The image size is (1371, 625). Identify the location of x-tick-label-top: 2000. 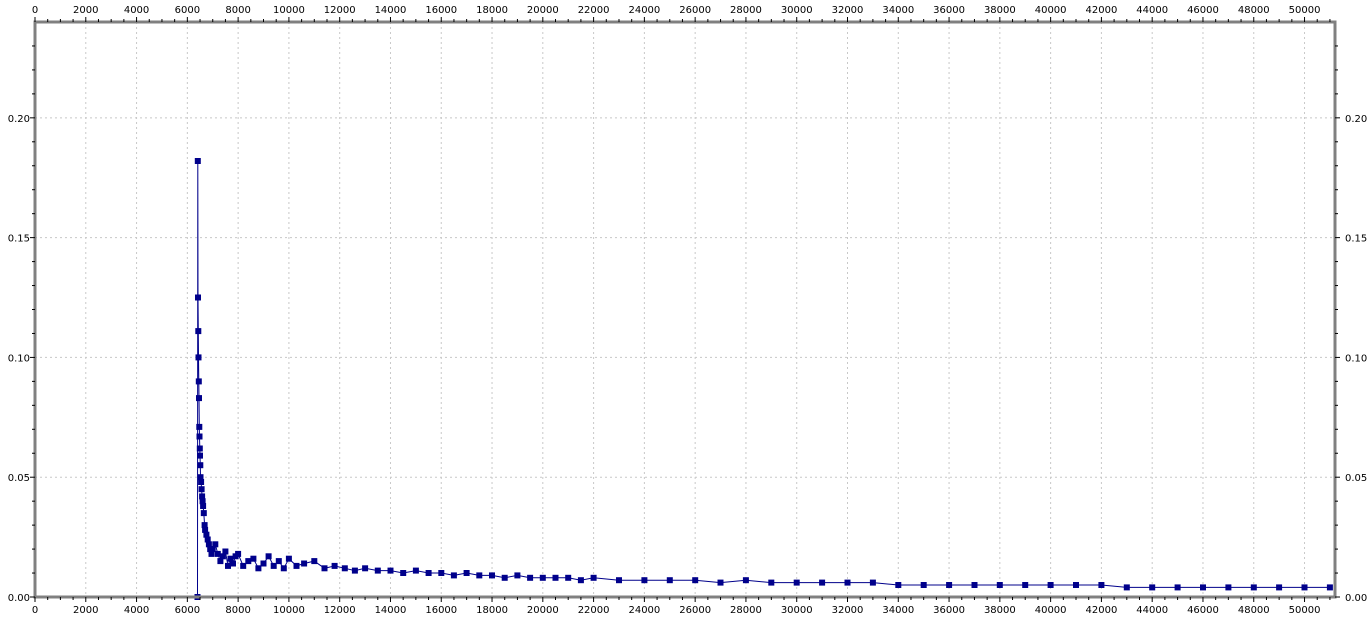
(85, 10).